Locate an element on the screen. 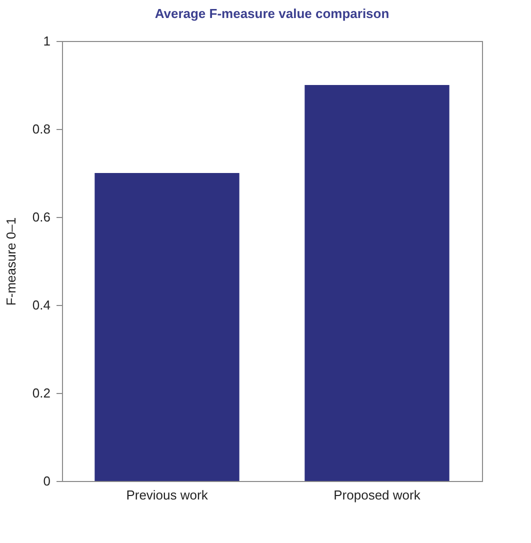 This screenshot has width=531, height=543. y-tick-label: 0 is located at coordinates (46, 481).